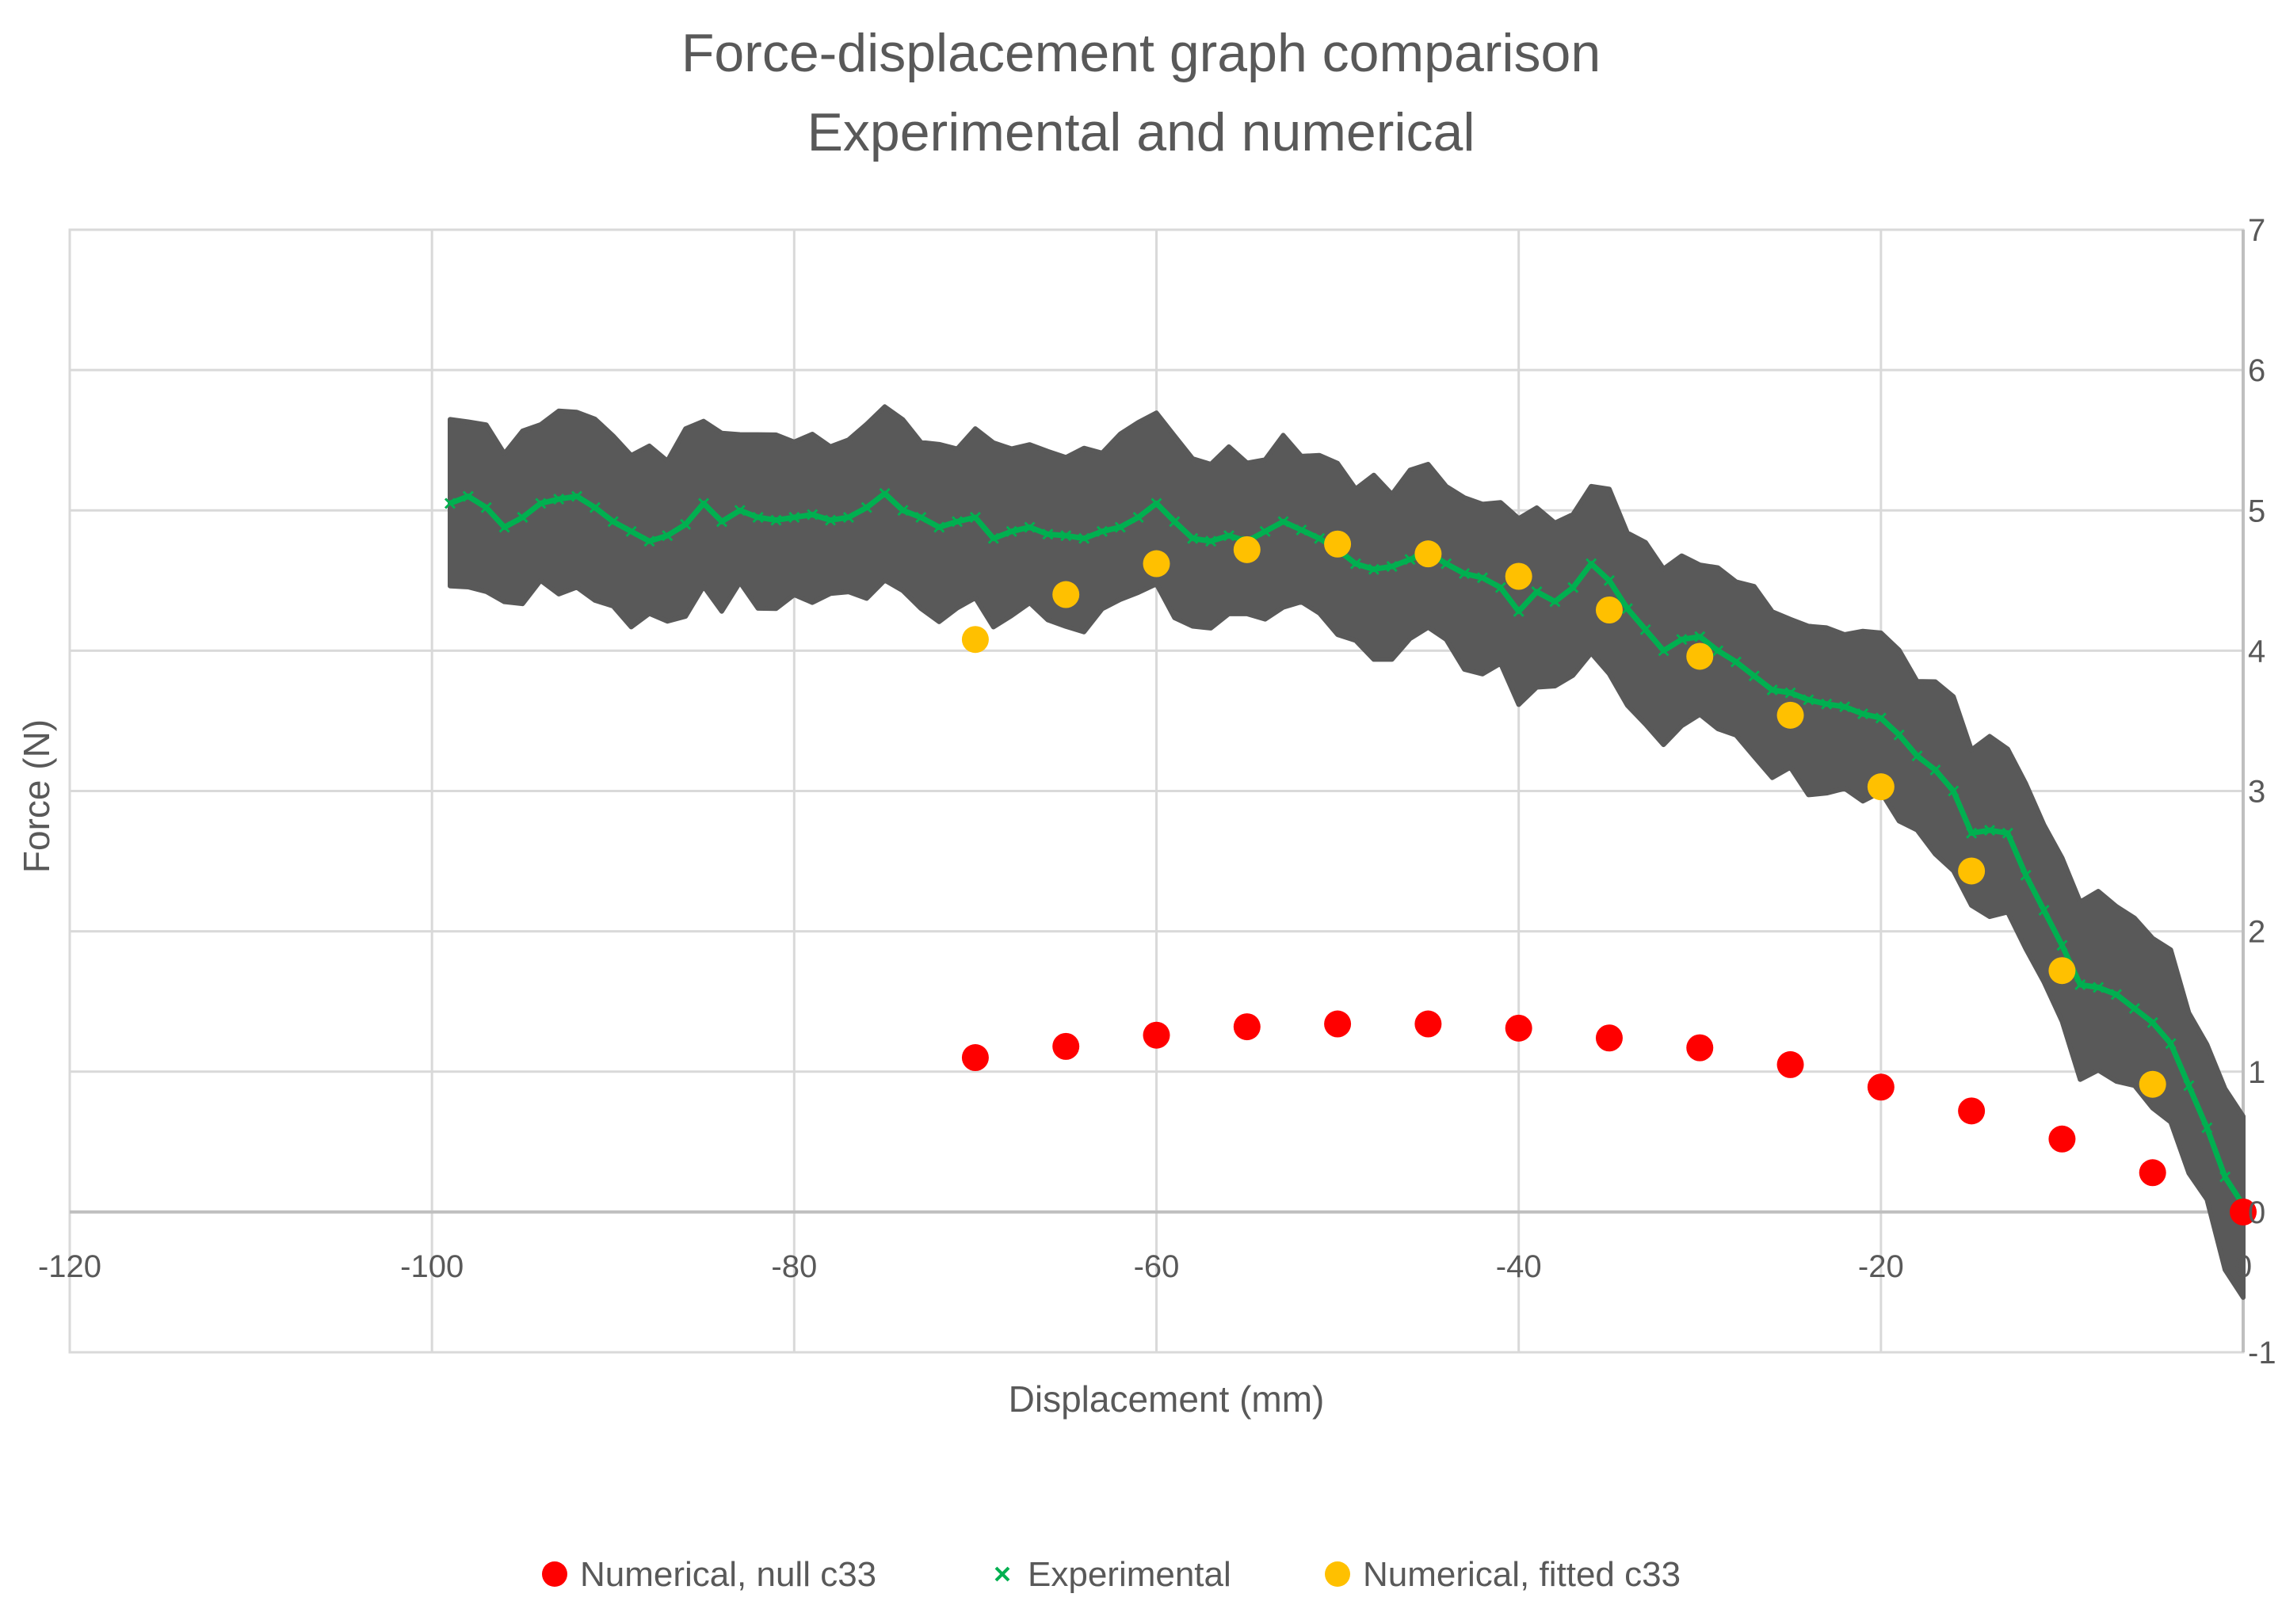  I want to click on legend-label: Numerical, fitted c33, so click(1522, 1575).